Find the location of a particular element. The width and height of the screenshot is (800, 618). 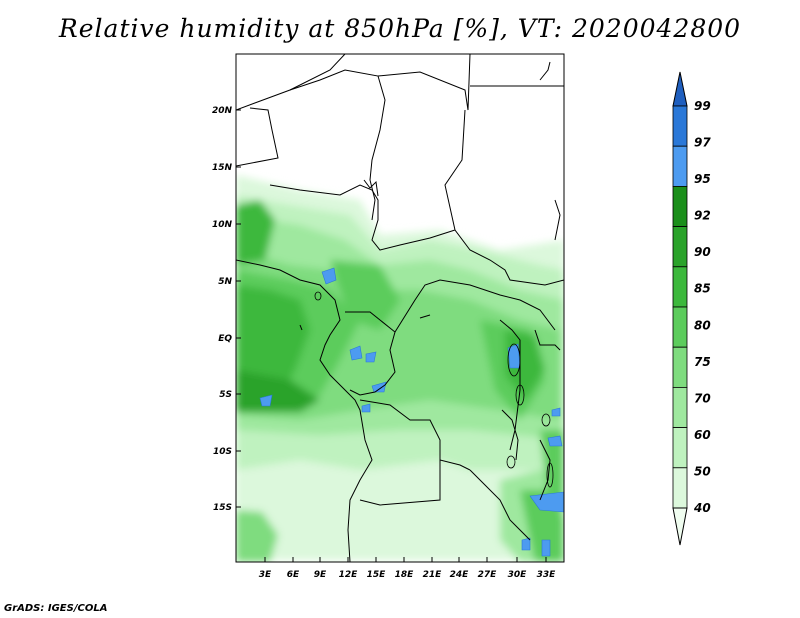

longitude-axis: 3E 6E 9E 12E 15E 18E 21E 24E 27E 30E 33E is located at coordinates (407, 568).